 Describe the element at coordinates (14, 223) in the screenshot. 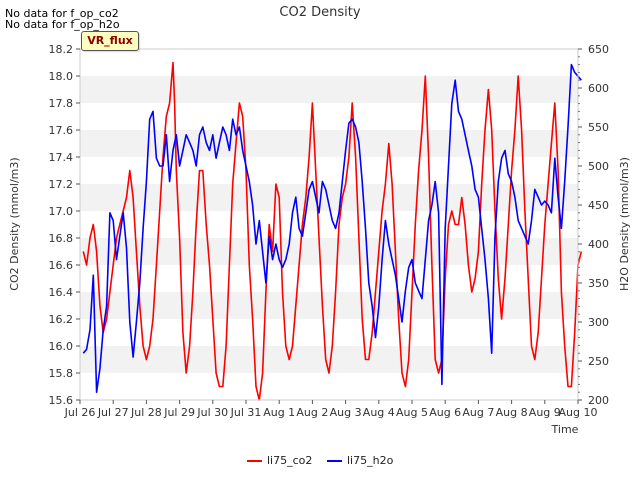

I see `y-axis-label-left: CO2 Density (mmol/m3)` at that location.